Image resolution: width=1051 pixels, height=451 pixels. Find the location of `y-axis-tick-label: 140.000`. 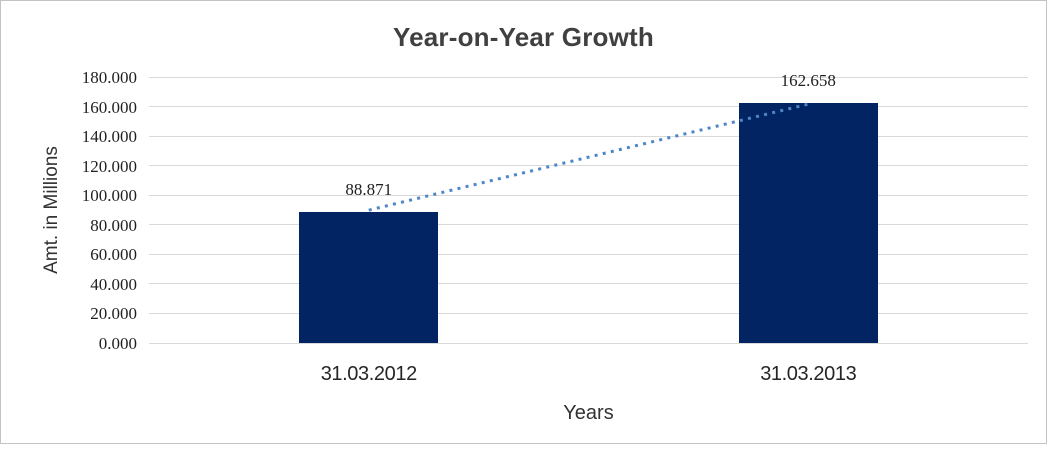

y-axis-tick-label: 140.000 is located at coordinates (109, 137).